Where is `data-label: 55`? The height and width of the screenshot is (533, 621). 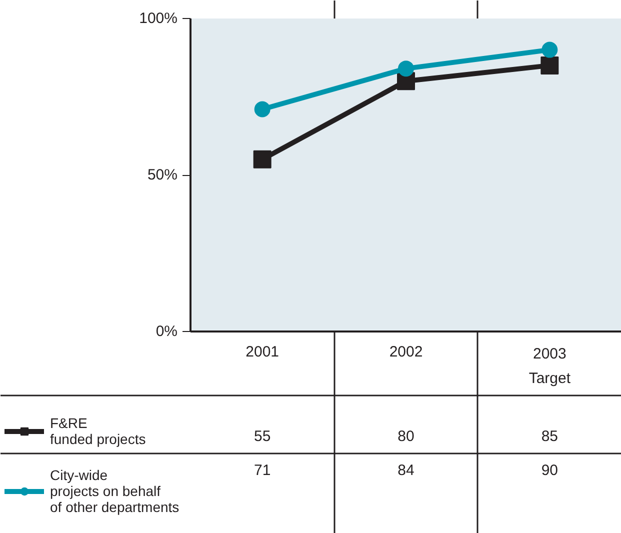
data-label: 55 is located at coordinates (262, 436).